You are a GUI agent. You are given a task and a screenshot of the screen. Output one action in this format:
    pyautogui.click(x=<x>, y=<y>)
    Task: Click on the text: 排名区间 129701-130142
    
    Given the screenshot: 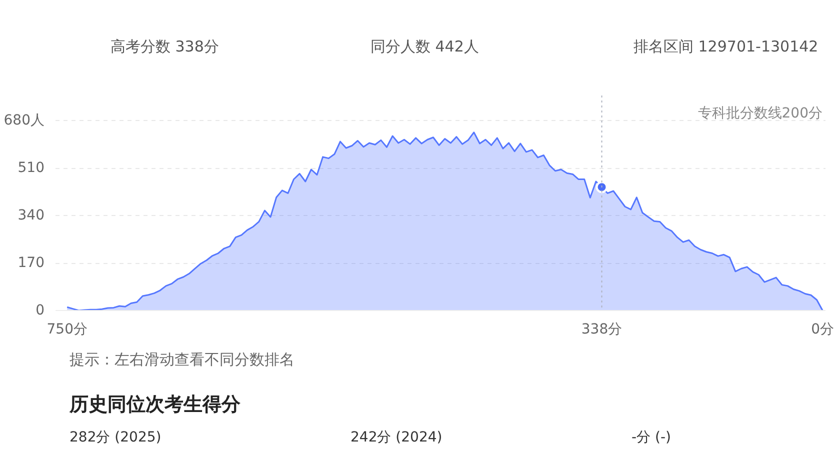 What is the action you would take?
    pyautogui.click(x=726, y=47)
    